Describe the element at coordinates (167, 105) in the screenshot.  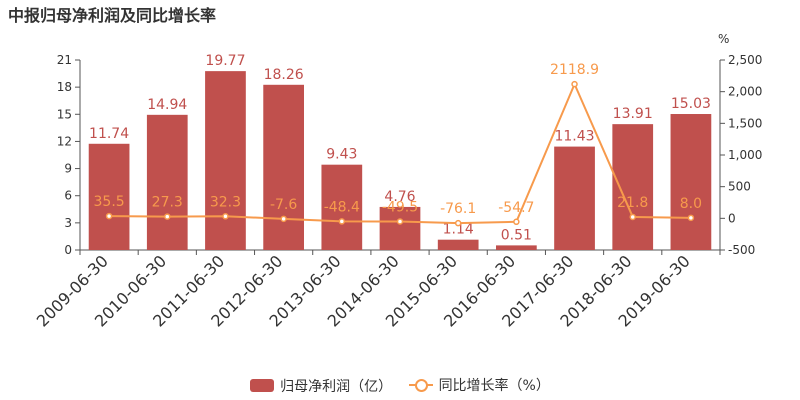
I see `bar-value-label: 14.94` at that location.